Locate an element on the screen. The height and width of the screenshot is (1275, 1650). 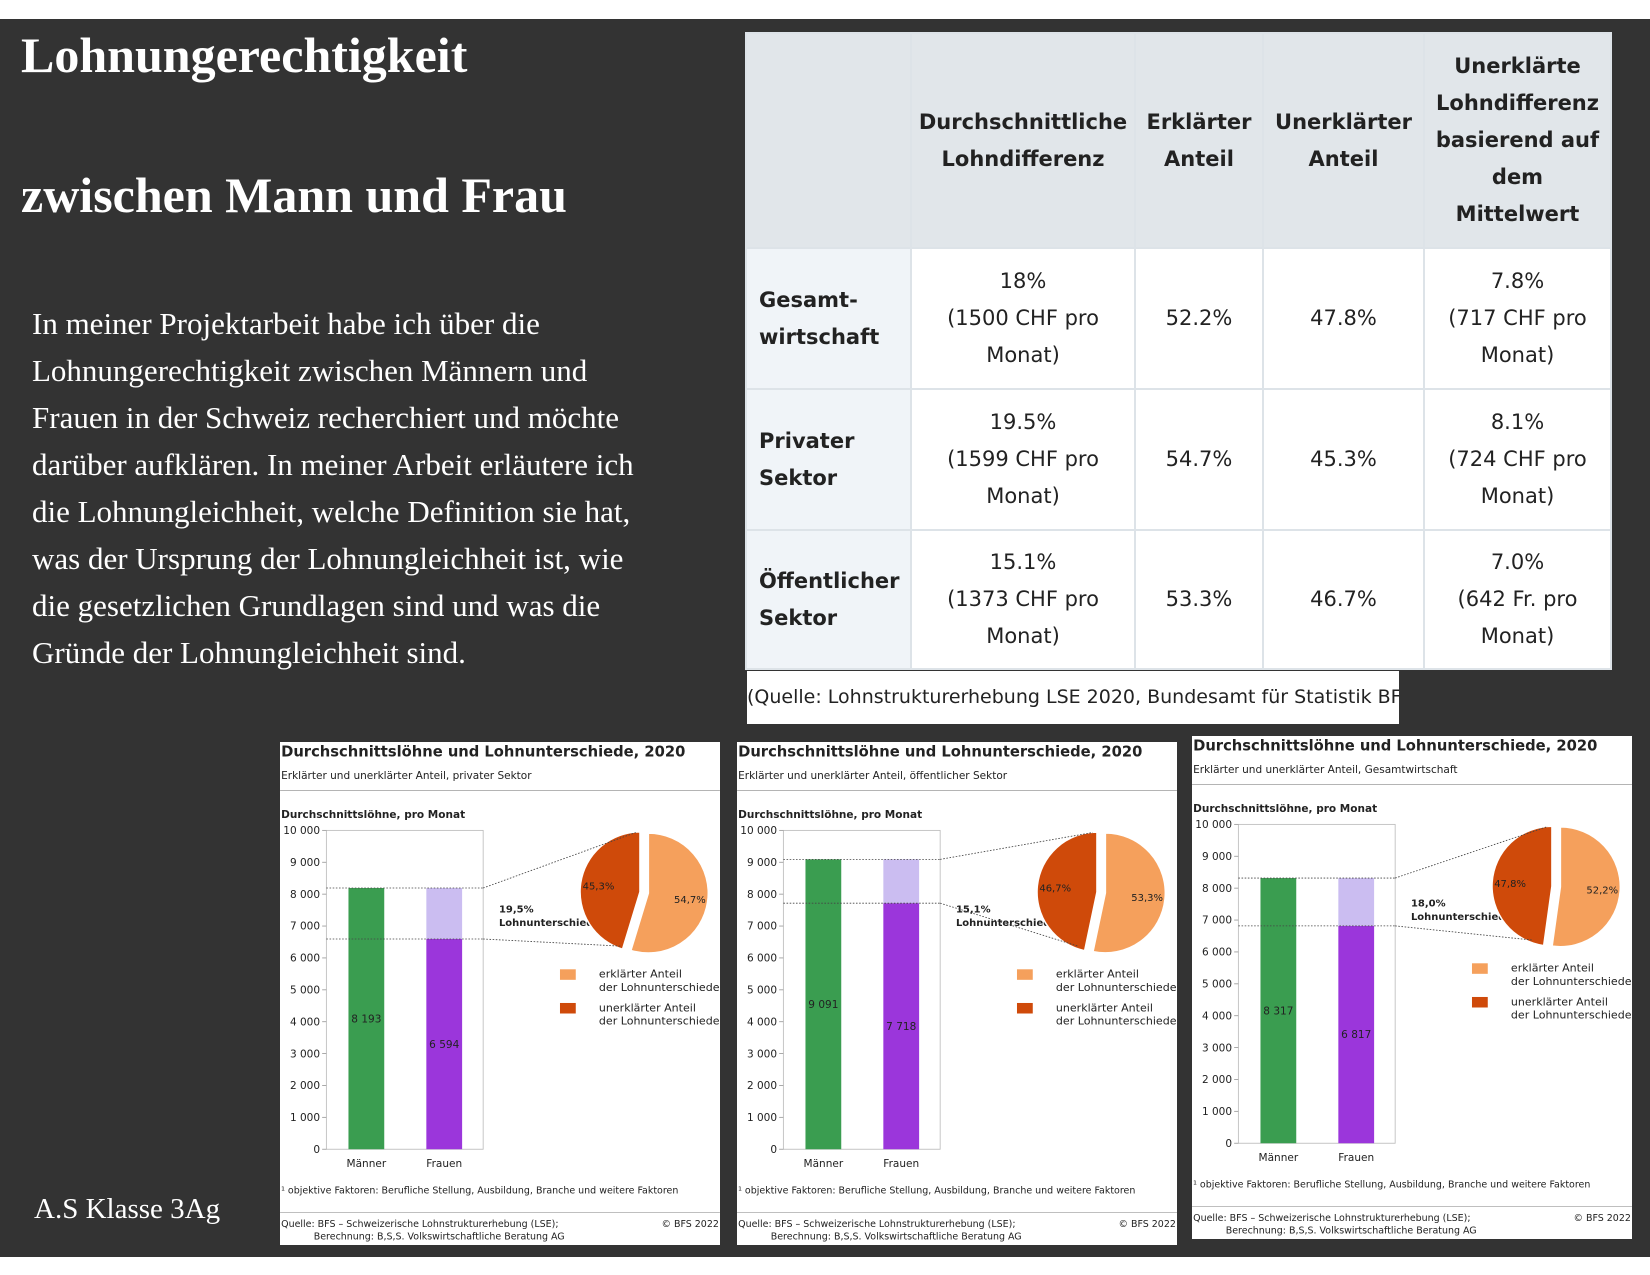
value-label: 8 317 is located at coordinates (1278, 1011).